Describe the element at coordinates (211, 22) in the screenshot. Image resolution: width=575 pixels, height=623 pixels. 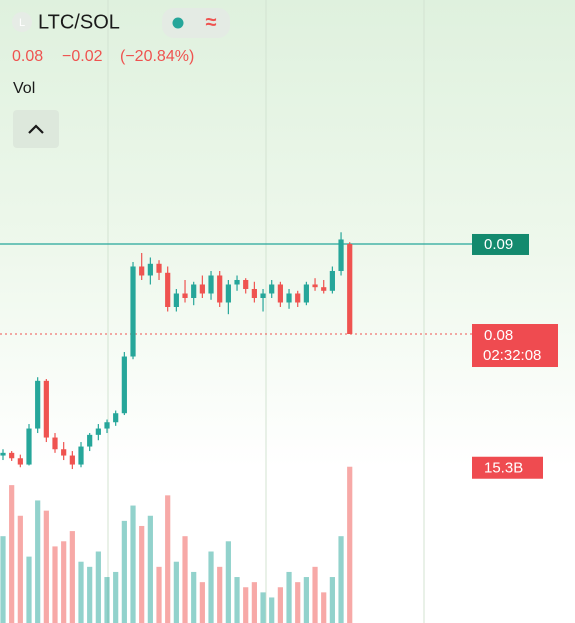
I see `status-icon: ≈` at that location.